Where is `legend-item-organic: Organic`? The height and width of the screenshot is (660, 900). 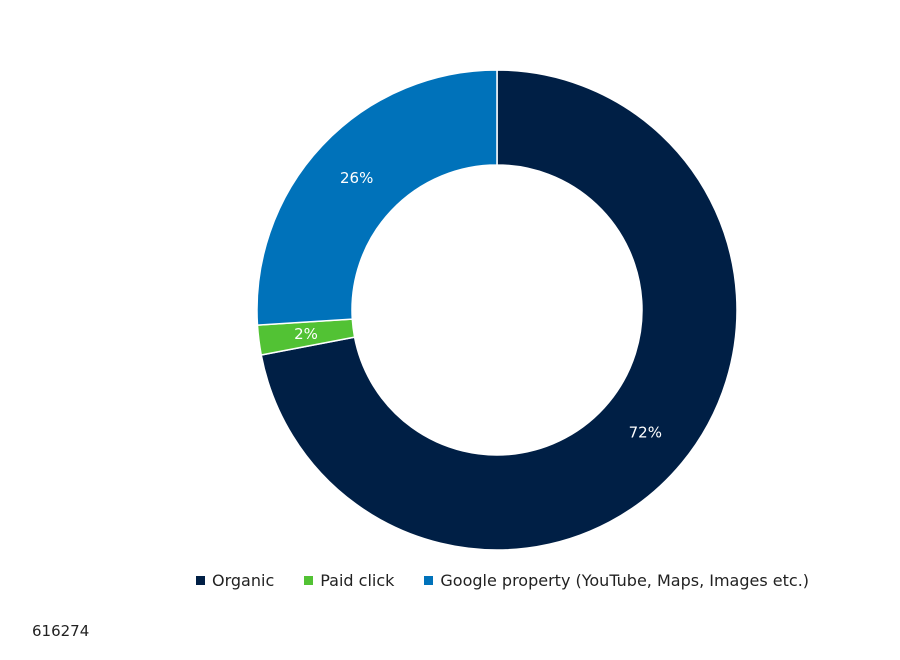
legend-item-organic: Organic is located at coordinates (235, 580).